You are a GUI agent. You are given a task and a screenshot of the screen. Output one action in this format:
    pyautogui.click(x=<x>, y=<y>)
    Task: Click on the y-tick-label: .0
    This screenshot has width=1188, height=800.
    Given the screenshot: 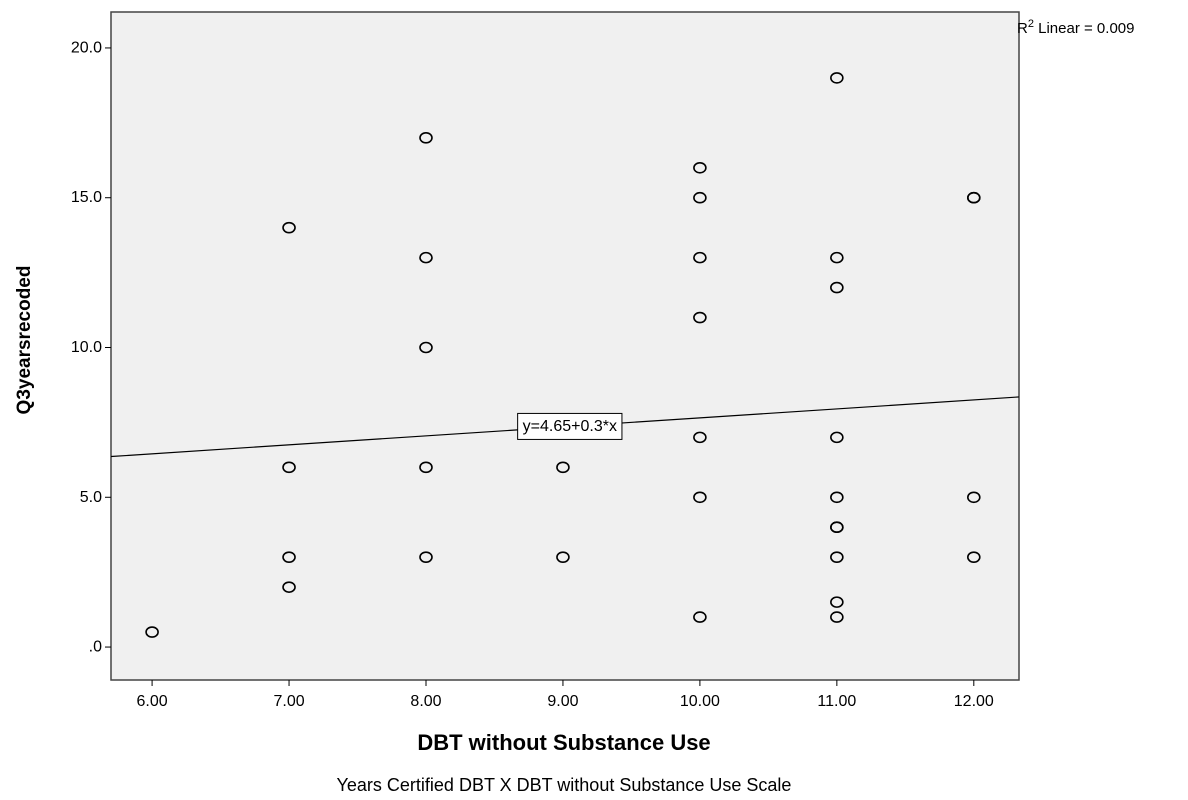 What is the action you would take?
    pyautogui.click(x=95, y=647)
    